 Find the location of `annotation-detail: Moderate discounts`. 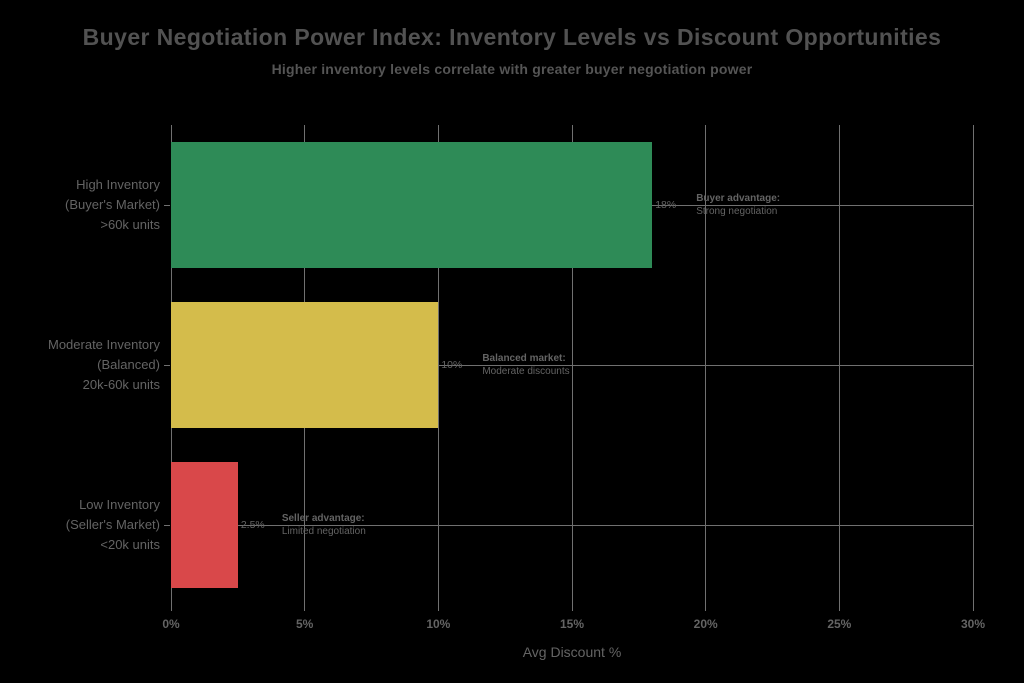

annotation-detail: Moderate discounts is located at coordinates (526, 371).